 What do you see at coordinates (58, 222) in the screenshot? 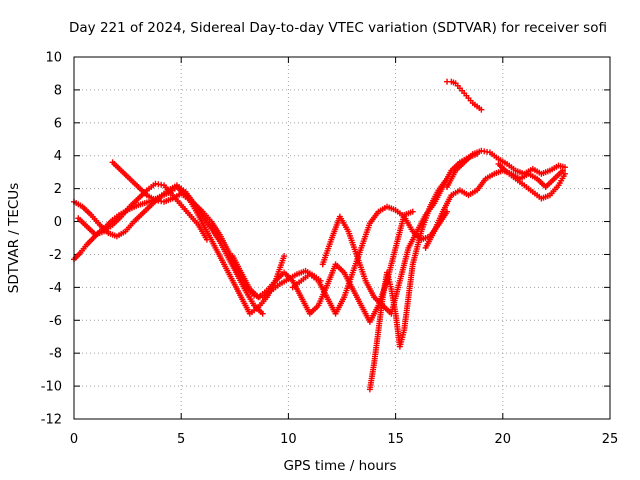
I see `y-tick-label: 0` at bounding box center [58, 222].